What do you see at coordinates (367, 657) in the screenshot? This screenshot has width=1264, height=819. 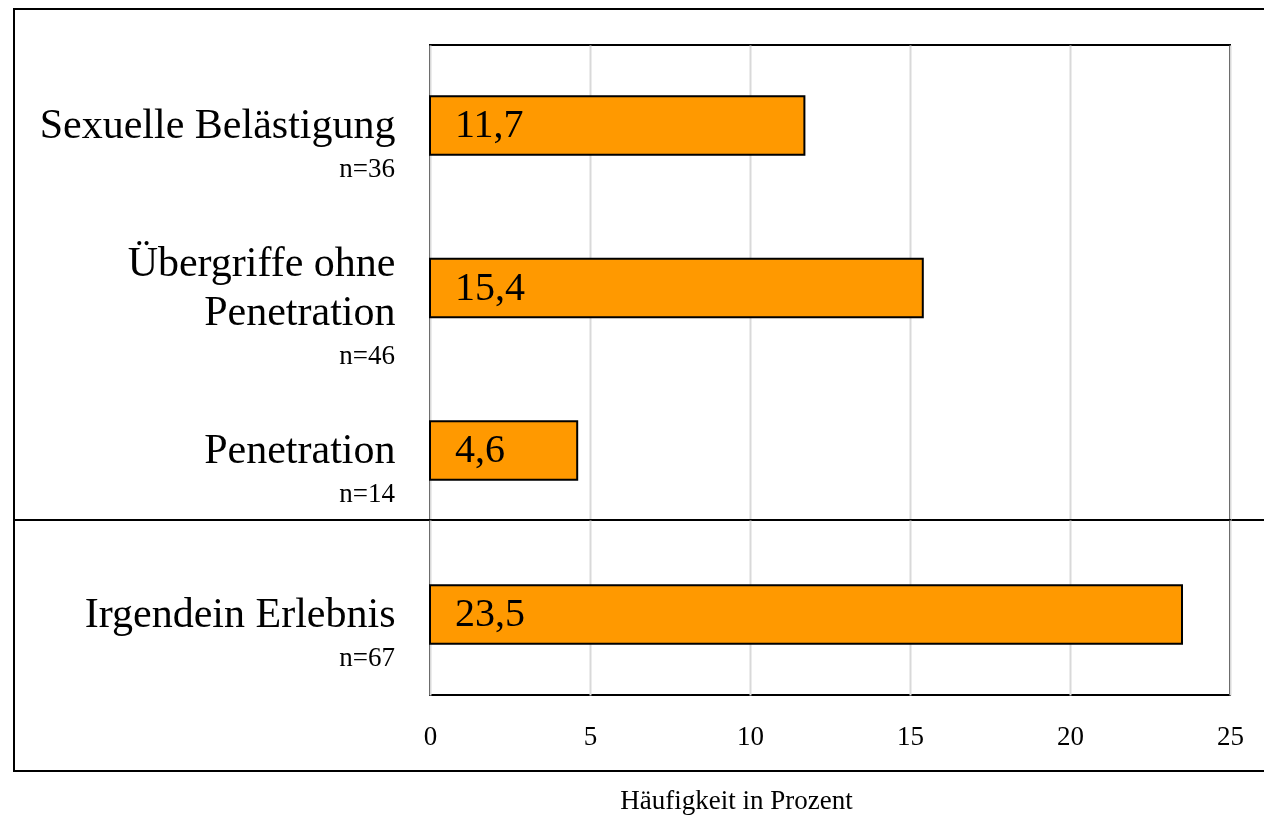 I see `text: n=67` at bounding box center [367, 657].